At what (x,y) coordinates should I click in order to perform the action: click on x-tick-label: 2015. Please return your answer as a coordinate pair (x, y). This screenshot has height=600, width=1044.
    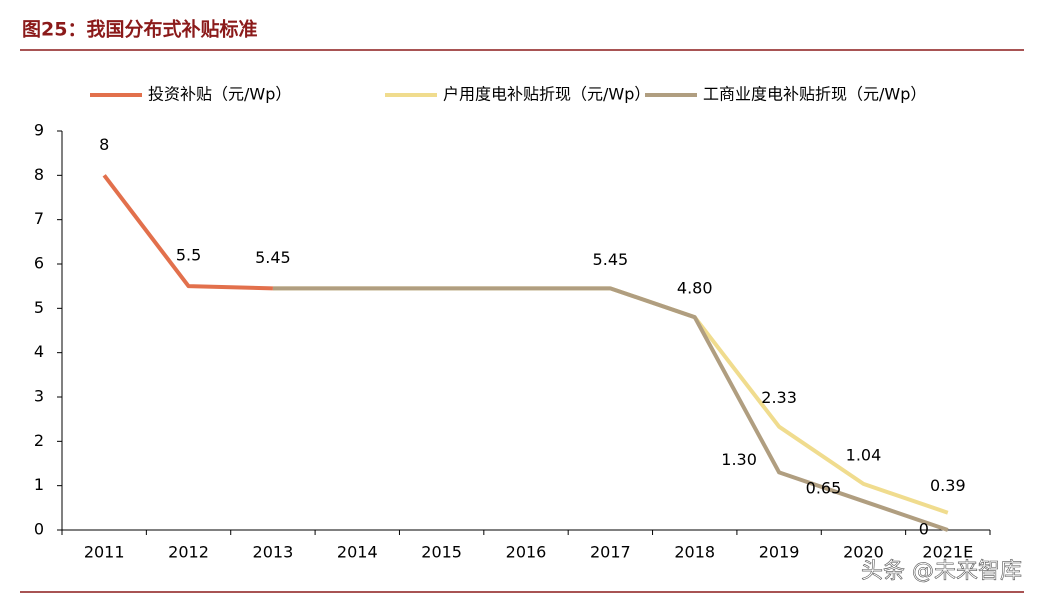
    Looking at the image, I should click on (441, 552).